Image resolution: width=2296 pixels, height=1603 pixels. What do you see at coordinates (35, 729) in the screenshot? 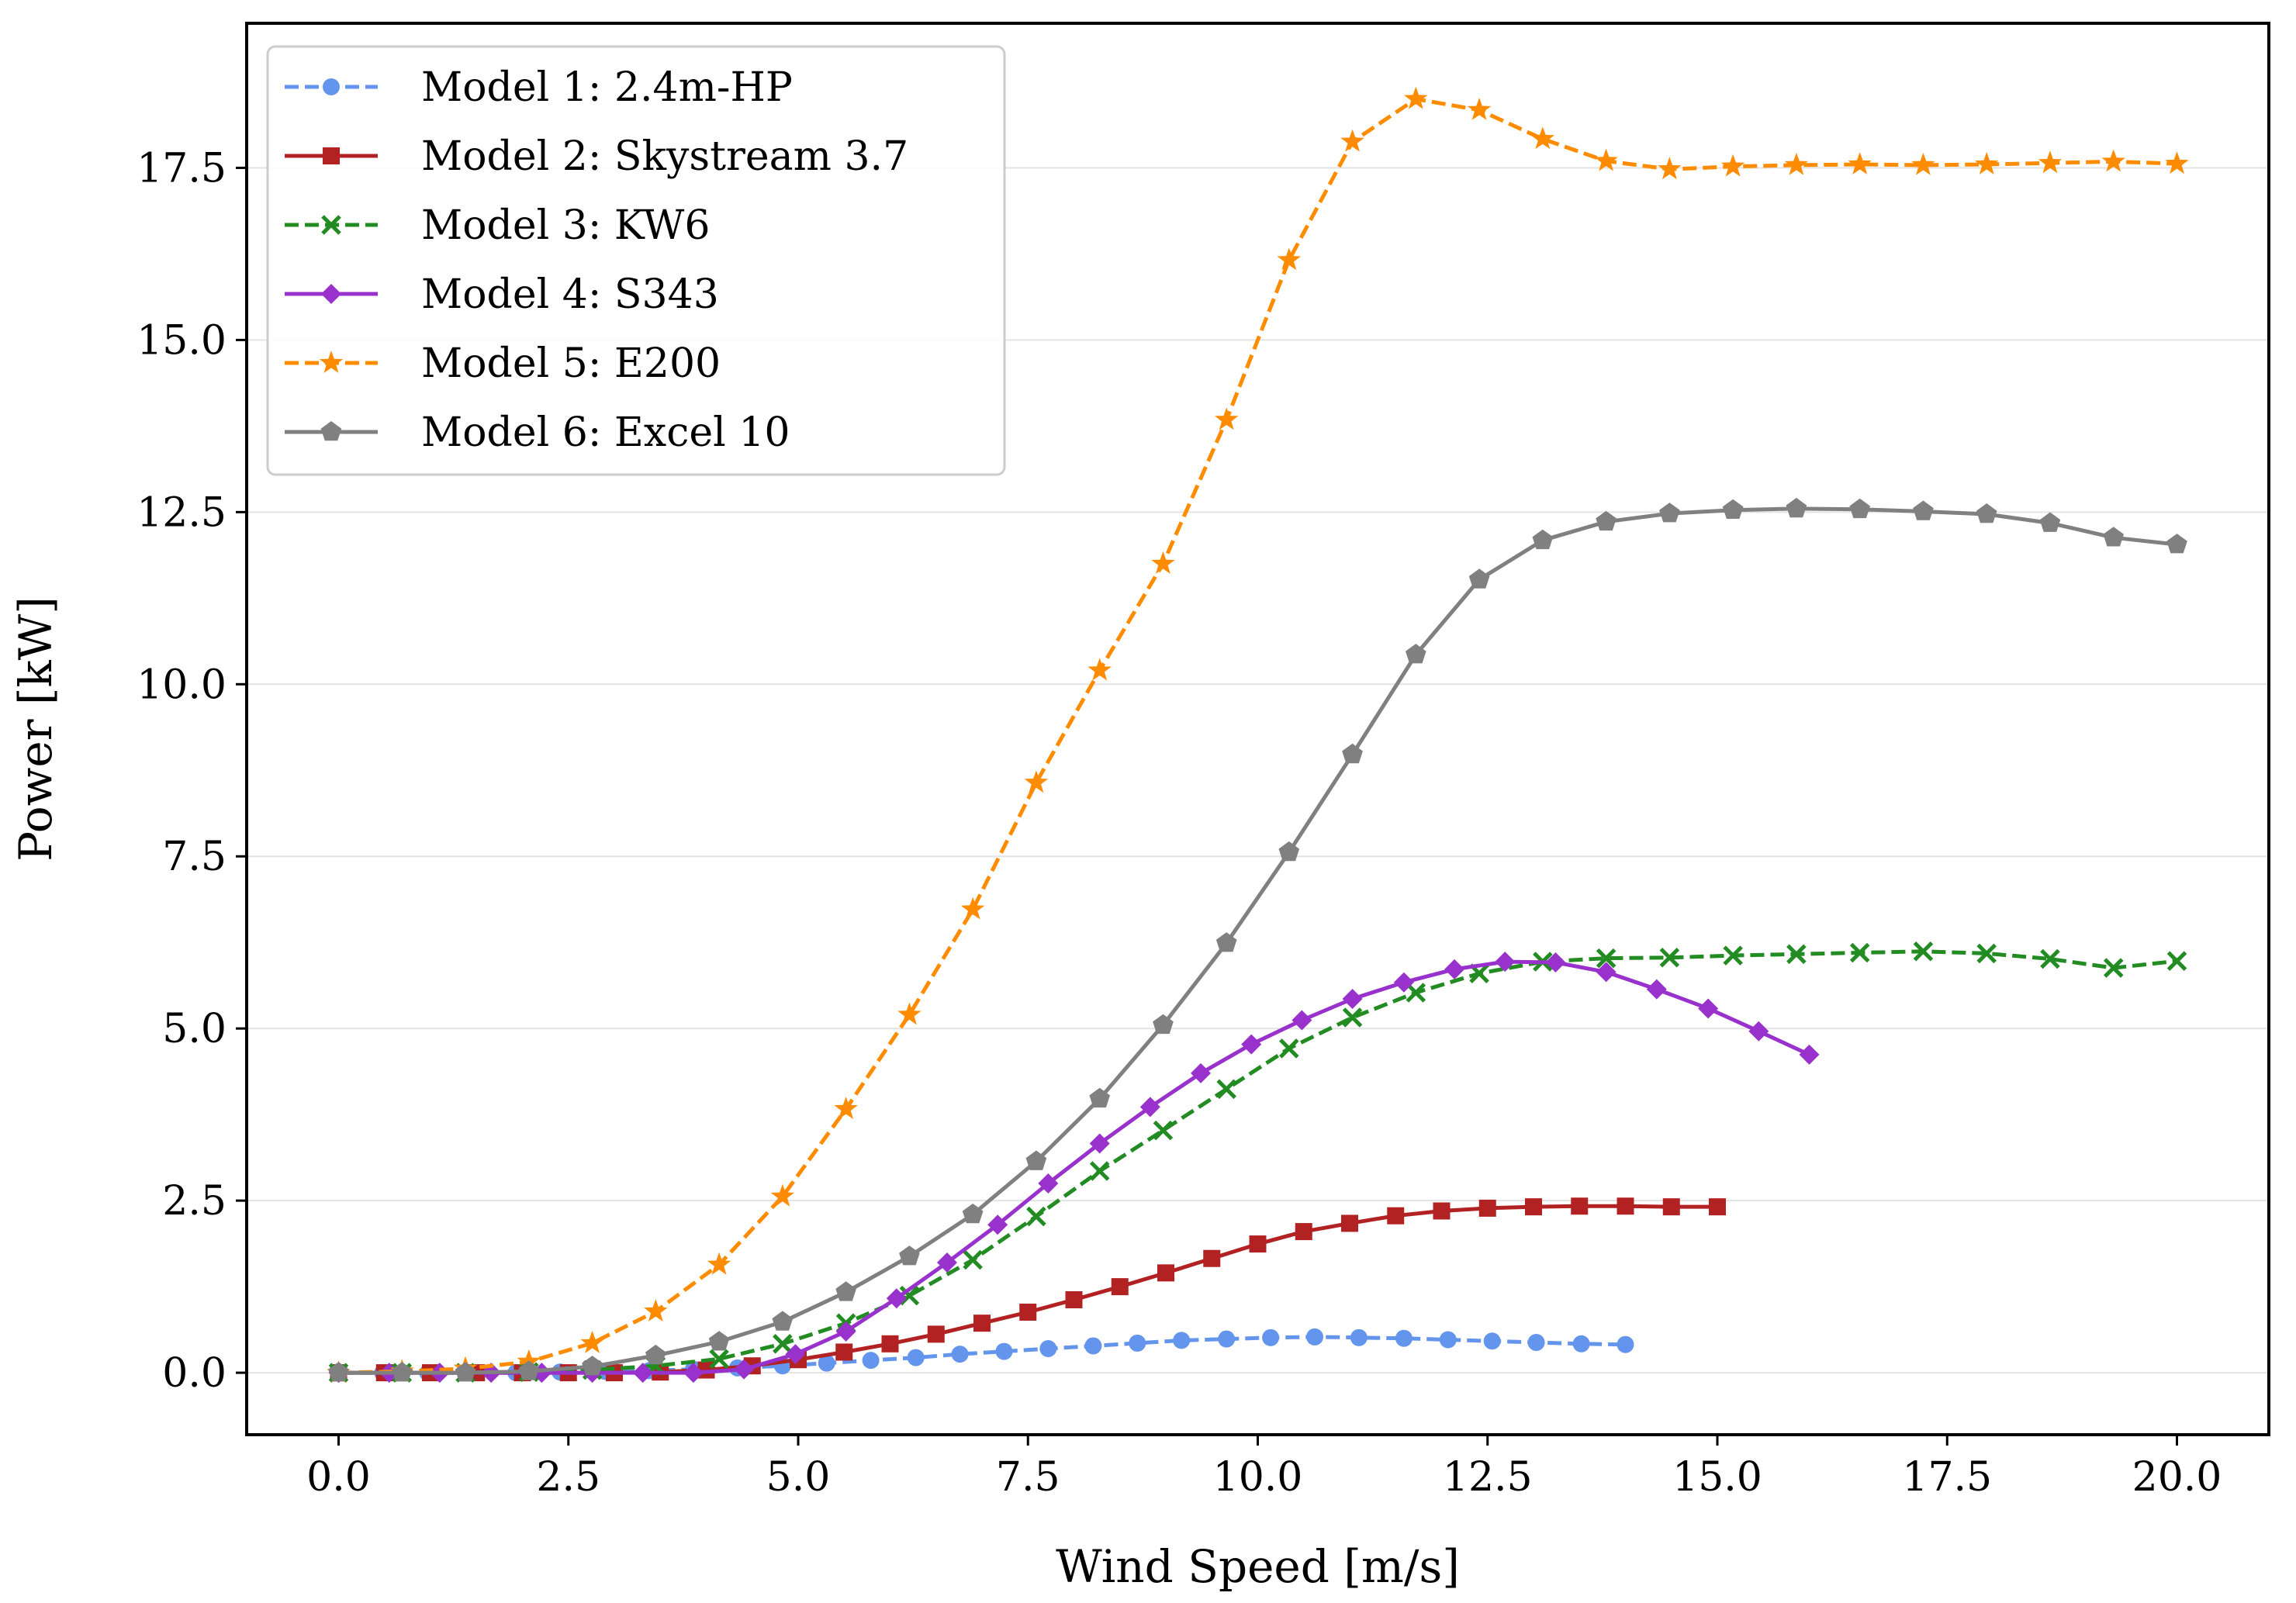
I see `y-axis-label: Power [kW]` at bounding box center [35, 729].